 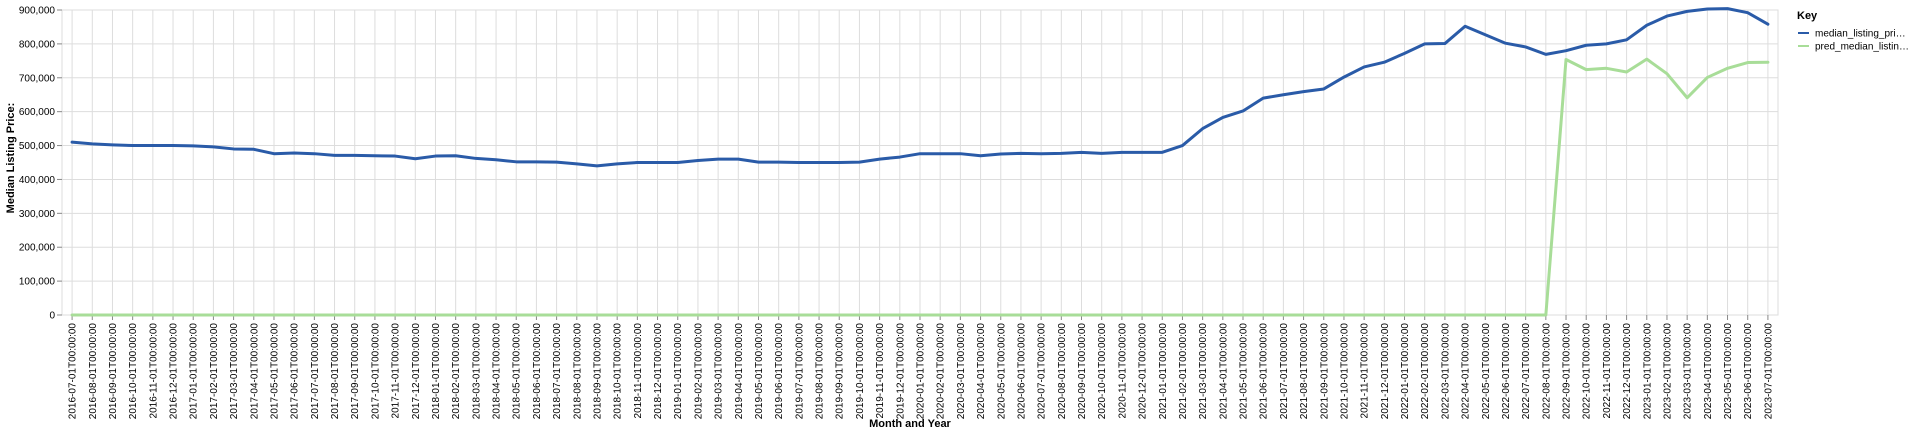 What do you see at coordinates (1688, 371) in the screenshot?
I see `x-tick-label: 2023-03-01T00:00:00` at bounding box center [1688, 371].